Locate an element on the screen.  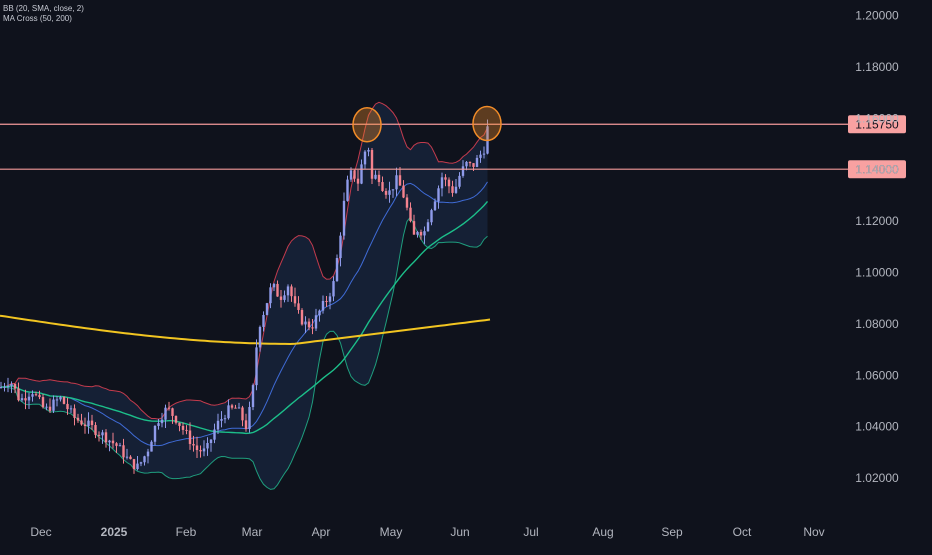
x-tick-label: Jul is located at coordinates (530, 532).